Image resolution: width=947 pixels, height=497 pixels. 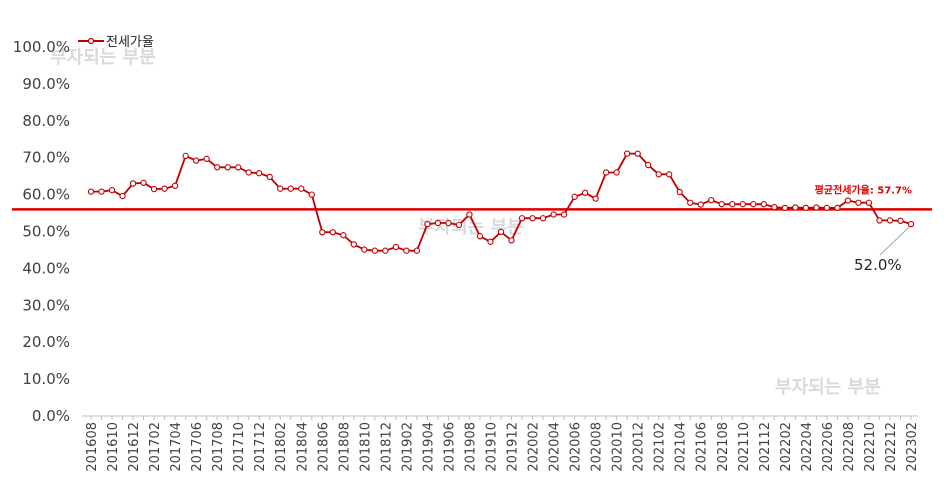 What do you see at coordinates (471, 227) in the screenshot?
I see `watermark-middle: 부자되는 부분` at bounding box center [471, 227].